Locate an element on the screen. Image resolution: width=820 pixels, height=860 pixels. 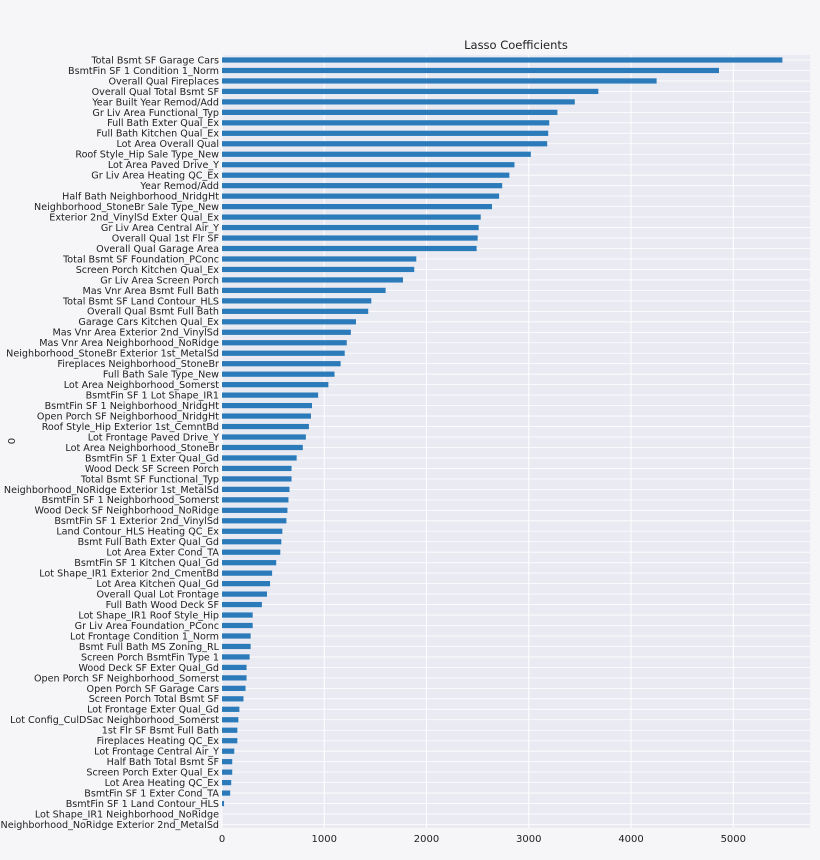
category-label: Full Bath Wood Deck SF is located at coordinates (162, 605).